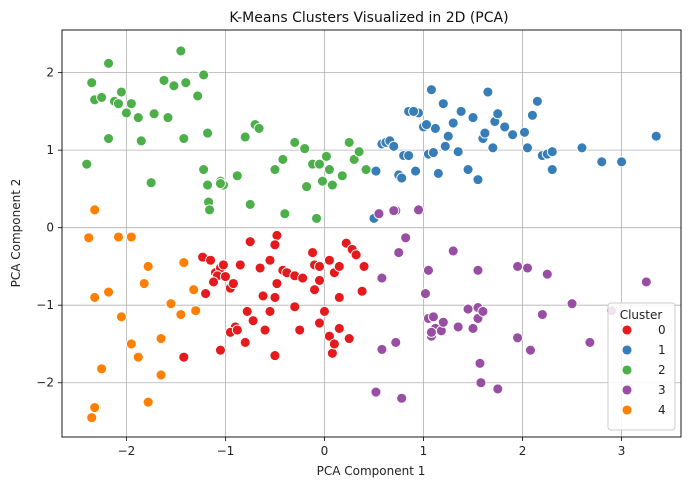  Describe the element at coordinates (424, 451) in the screenshot. I see `x-tick-label: 1` at that location.